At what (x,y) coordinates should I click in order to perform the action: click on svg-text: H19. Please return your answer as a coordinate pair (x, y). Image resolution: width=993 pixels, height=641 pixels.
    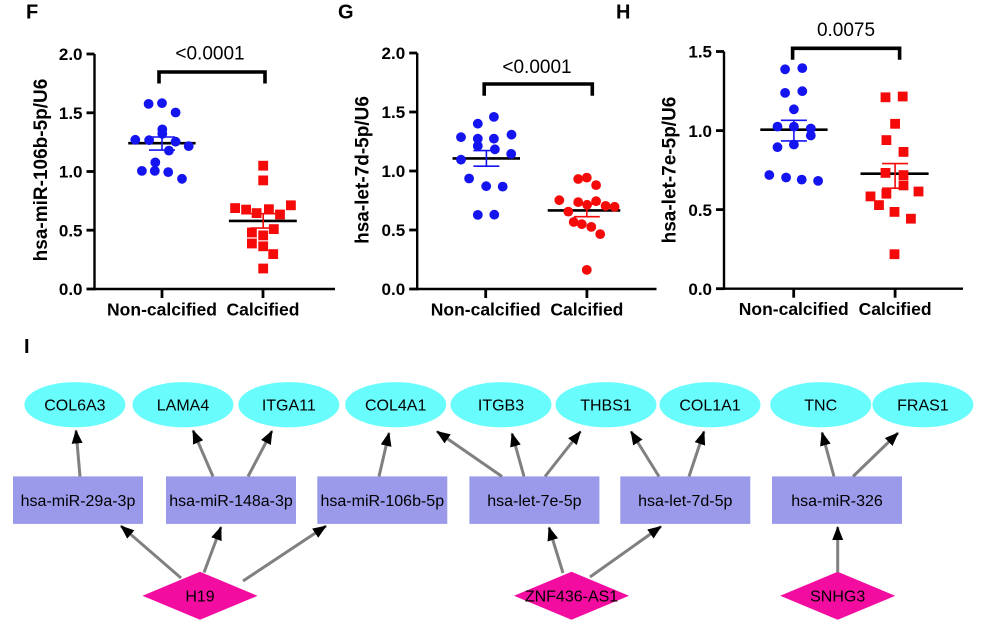
    Looking at the image, I should click on (199, 597).